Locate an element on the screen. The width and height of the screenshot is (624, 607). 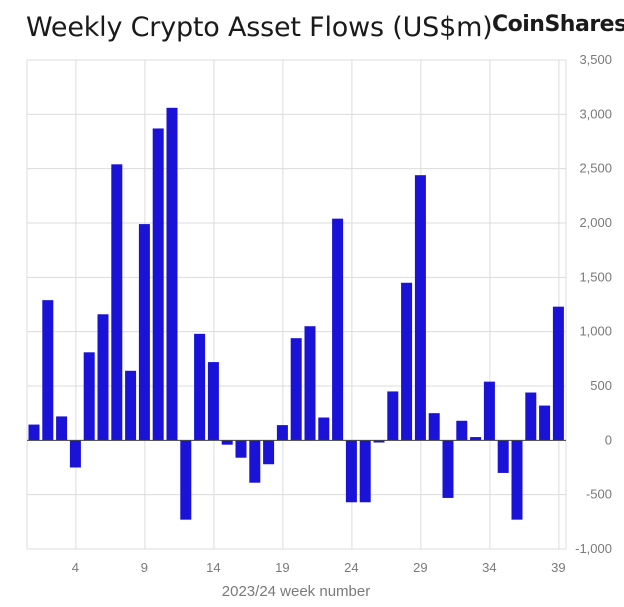
y-tick-label: -1,000 is located at coordinates (593, 548).